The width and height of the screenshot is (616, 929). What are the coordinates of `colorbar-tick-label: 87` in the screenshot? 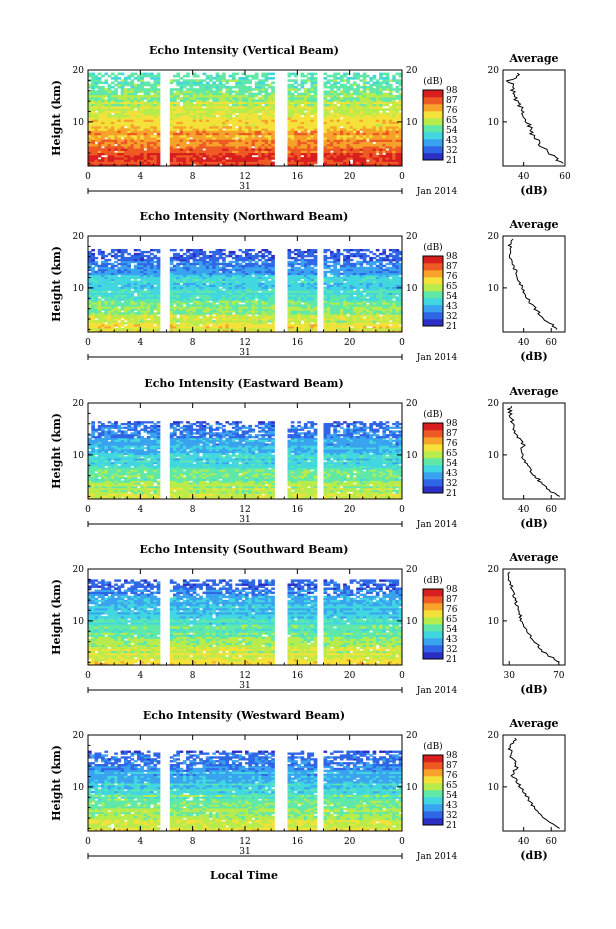 It's located at (452, 101).